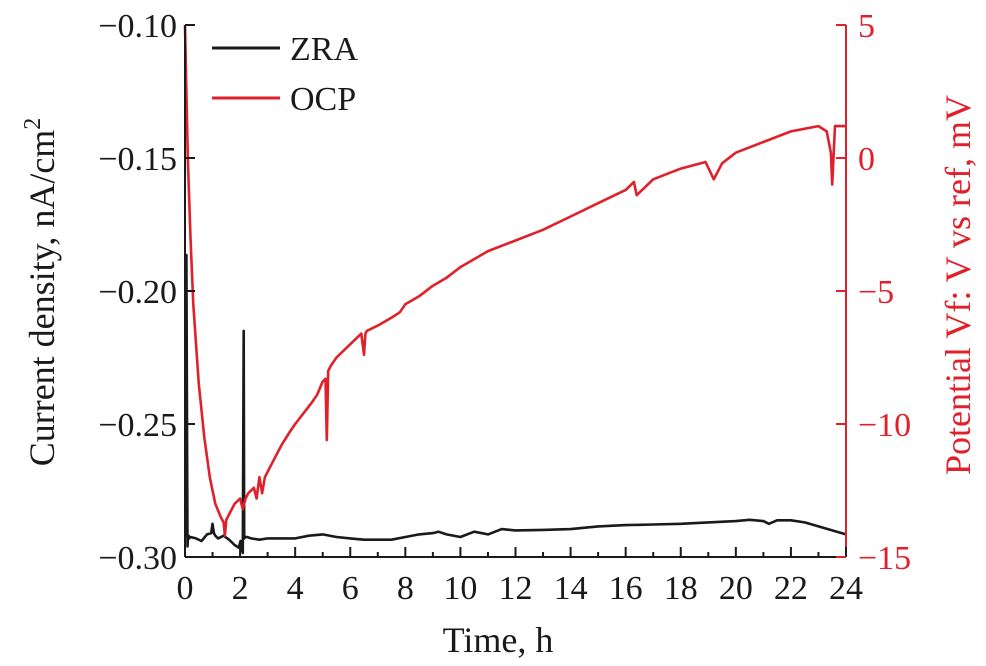 This screenshot has height=666, width=986. Describe the element at coordinates (405, 588) in the screenshot. I see `x-tick-label: 8` at that location.